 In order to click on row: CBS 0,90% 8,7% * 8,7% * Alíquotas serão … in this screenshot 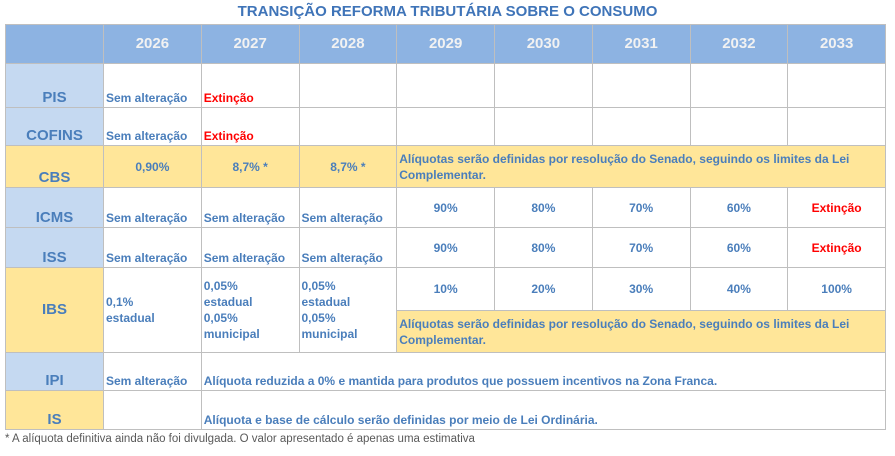, I will do `click(445, 166)`.